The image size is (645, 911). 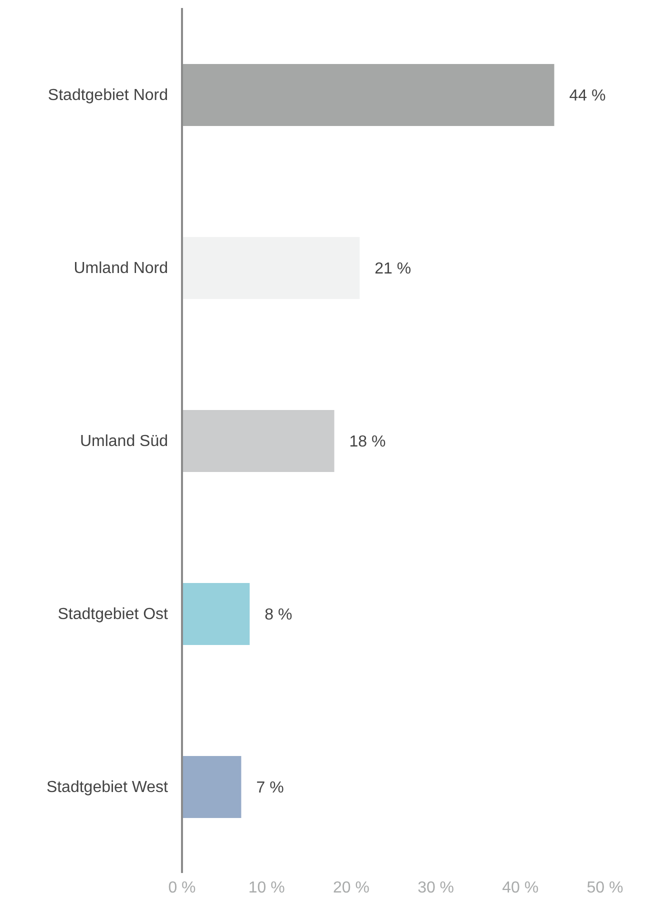 I want to click on x-tick-label: 40 %, so click(x=520, y=887).